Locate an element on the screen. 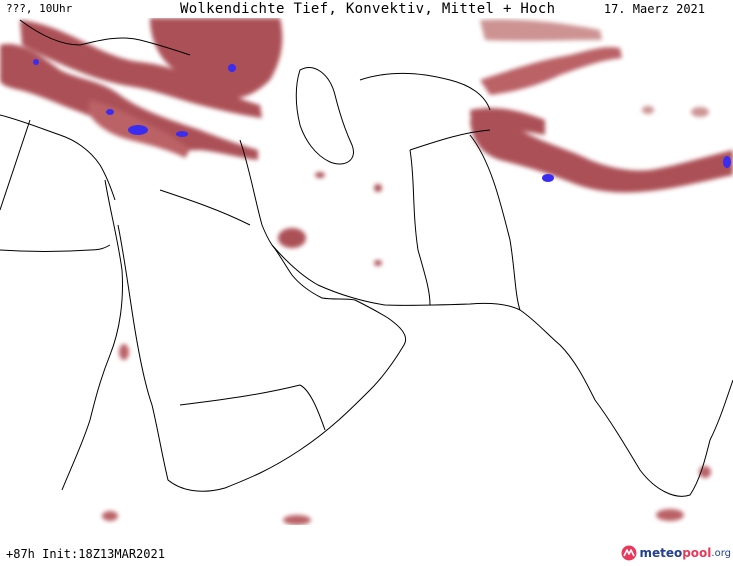 The image size is (733, 566). cloud-field-kashmir is located at coordinates (507, 121).